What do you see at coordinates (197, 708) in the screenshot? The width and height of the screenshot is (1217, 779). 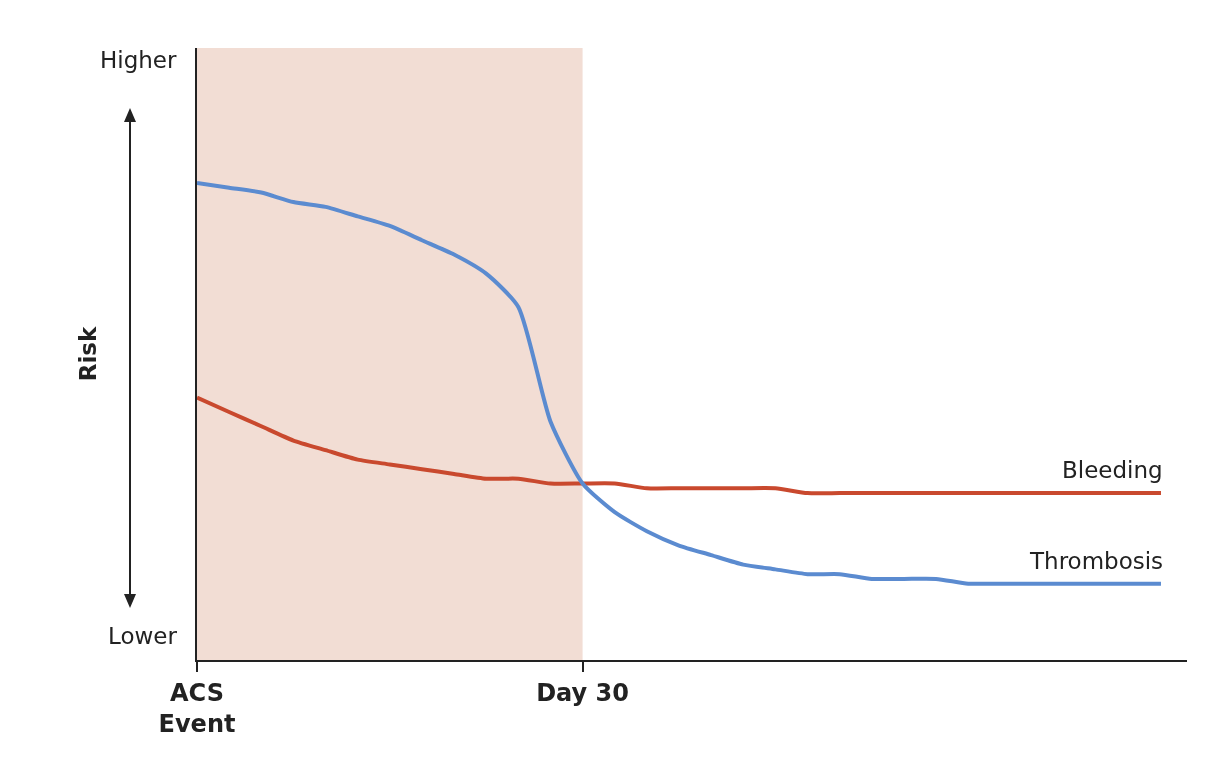 I see `x-tick-label: ACS Event` at bounding box center [197, 708].